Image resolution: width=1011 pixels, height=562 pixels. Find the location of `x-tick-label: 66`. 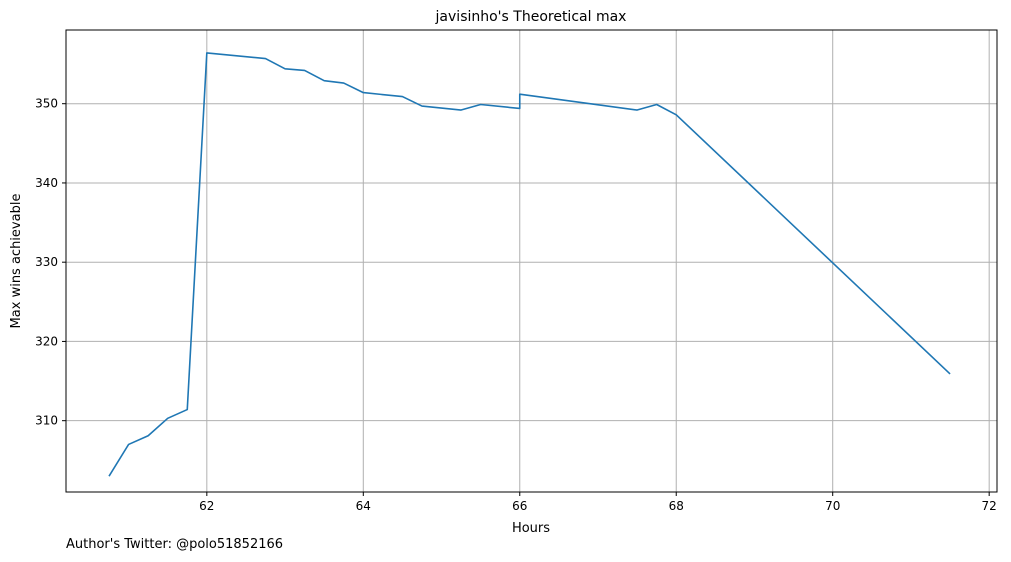

x-tick-label: 66 is located at coordinates (519, 506).